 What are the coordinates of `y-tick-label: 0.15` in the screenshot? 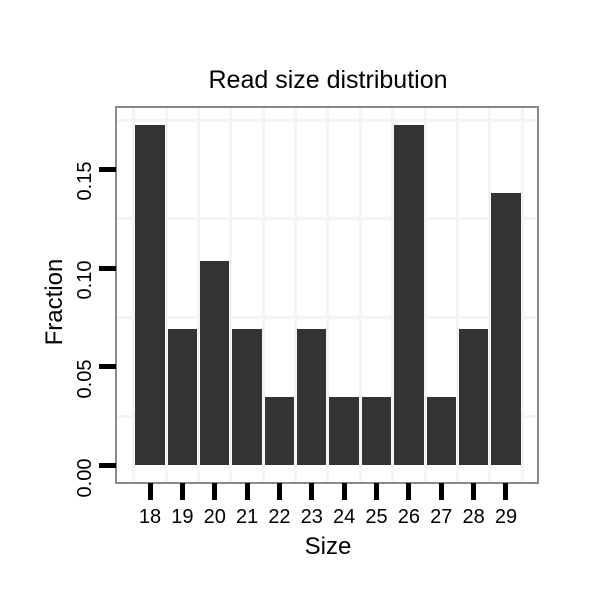 It's located at (84, 181).